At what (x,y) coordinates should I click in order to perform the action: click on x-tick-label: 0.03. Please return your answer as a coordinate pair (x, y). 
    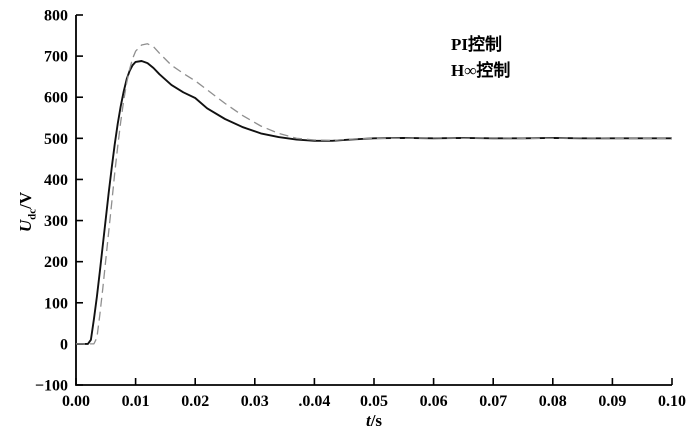
    Looking at the image, I should click on (255, 401).